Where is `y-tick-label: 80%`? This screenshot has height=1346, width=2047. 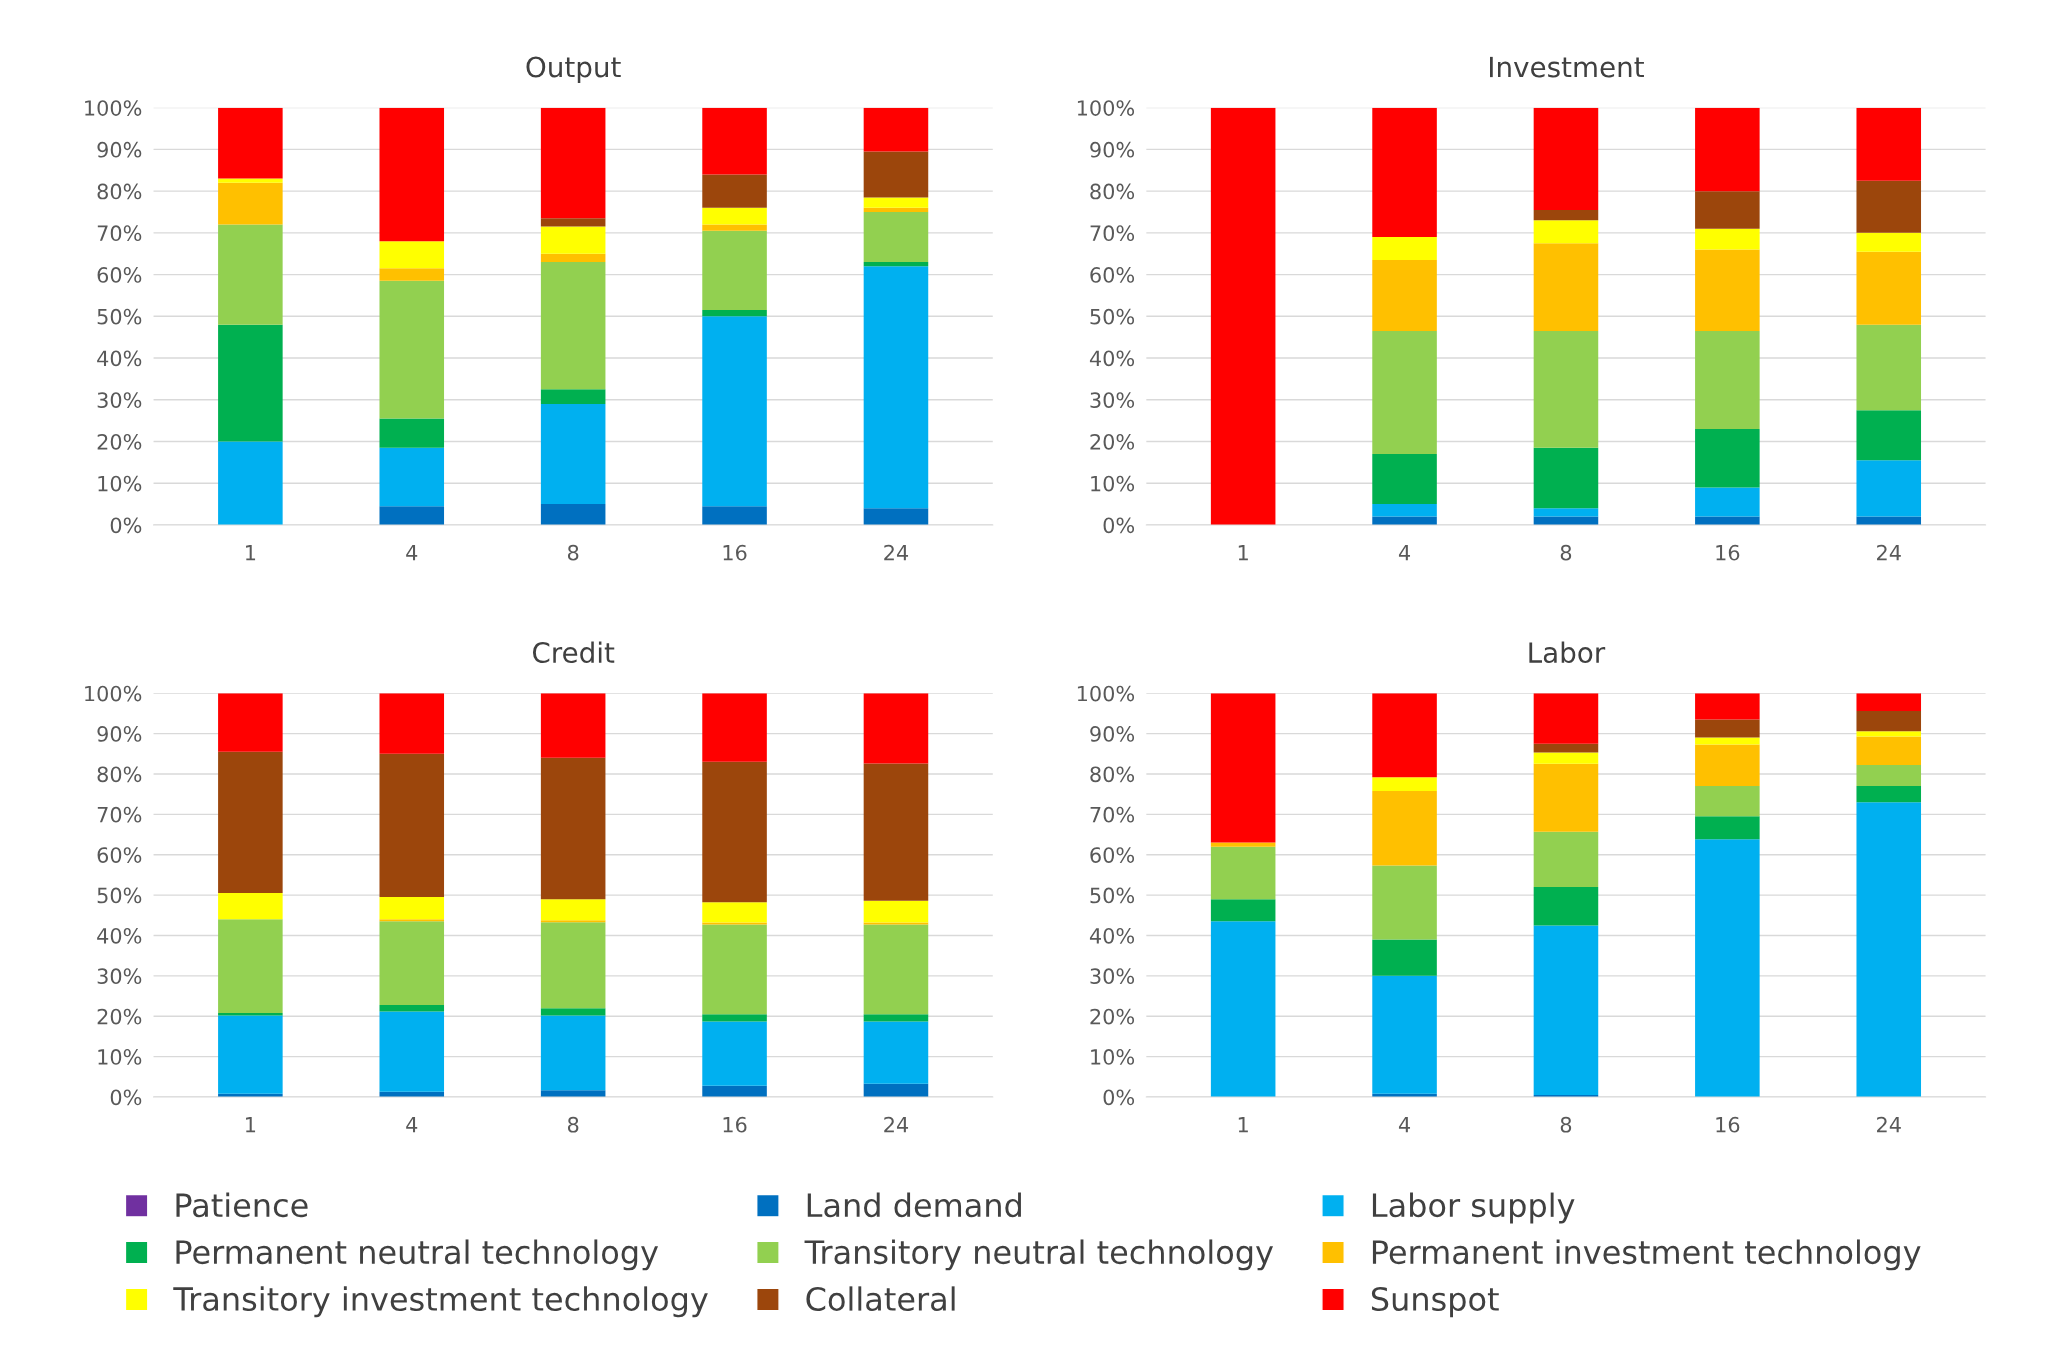
y-tick-label: 80% is located at coordinates (1112, 191).